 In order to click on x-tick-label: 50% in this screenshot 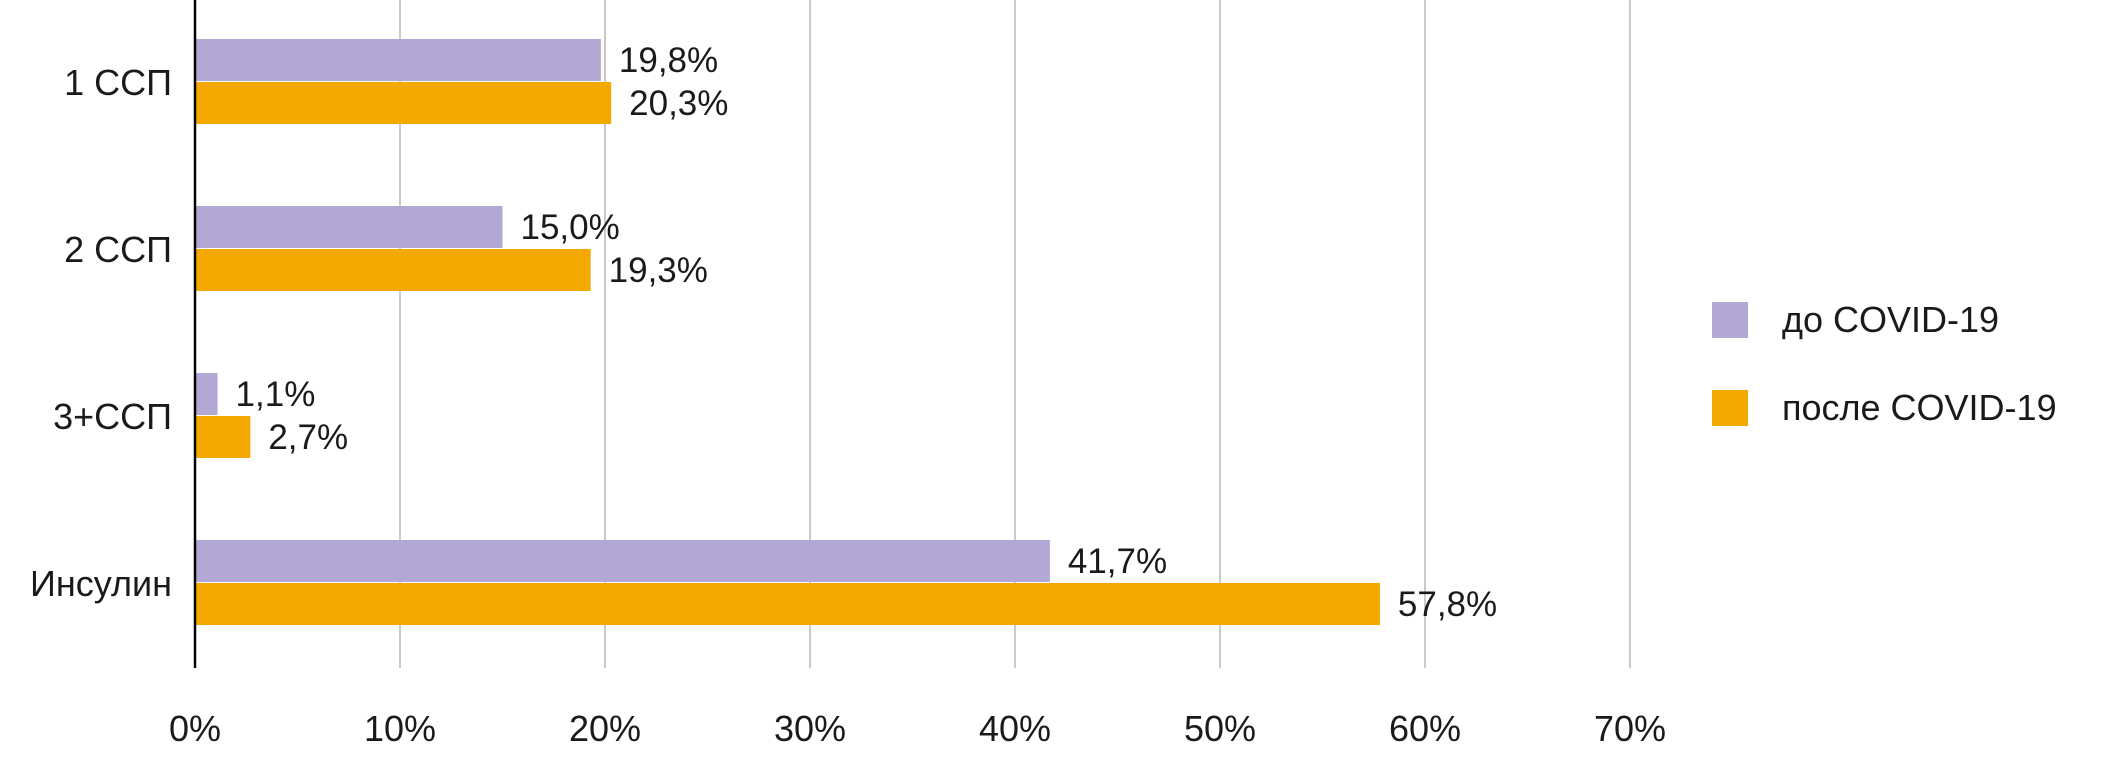, I will do `click(1220, 728)`.